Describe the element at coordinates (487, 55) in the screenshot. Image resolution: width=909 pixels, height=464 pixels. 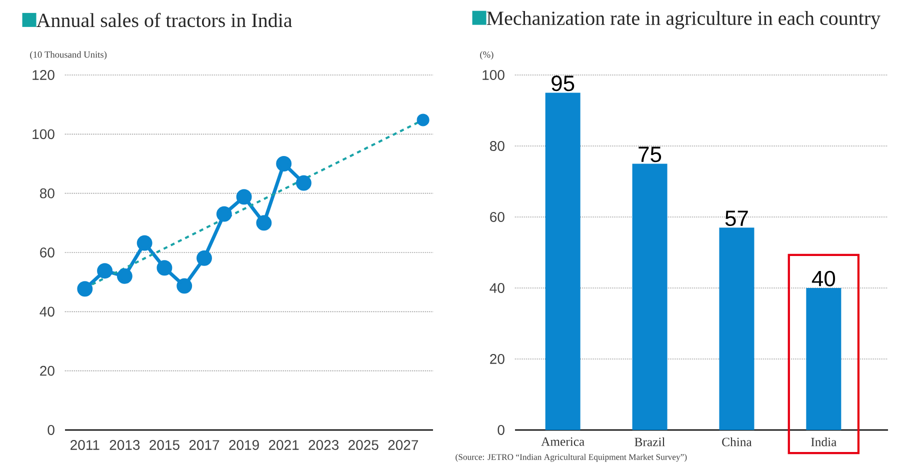
I see `y-axis-title: (%)` at that location.